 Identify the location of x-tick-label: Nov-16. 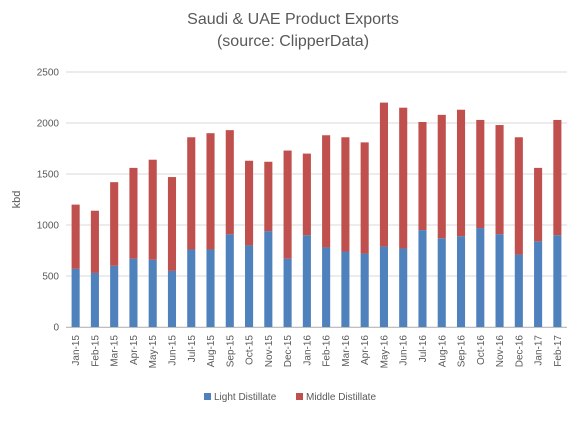
(500, 351).